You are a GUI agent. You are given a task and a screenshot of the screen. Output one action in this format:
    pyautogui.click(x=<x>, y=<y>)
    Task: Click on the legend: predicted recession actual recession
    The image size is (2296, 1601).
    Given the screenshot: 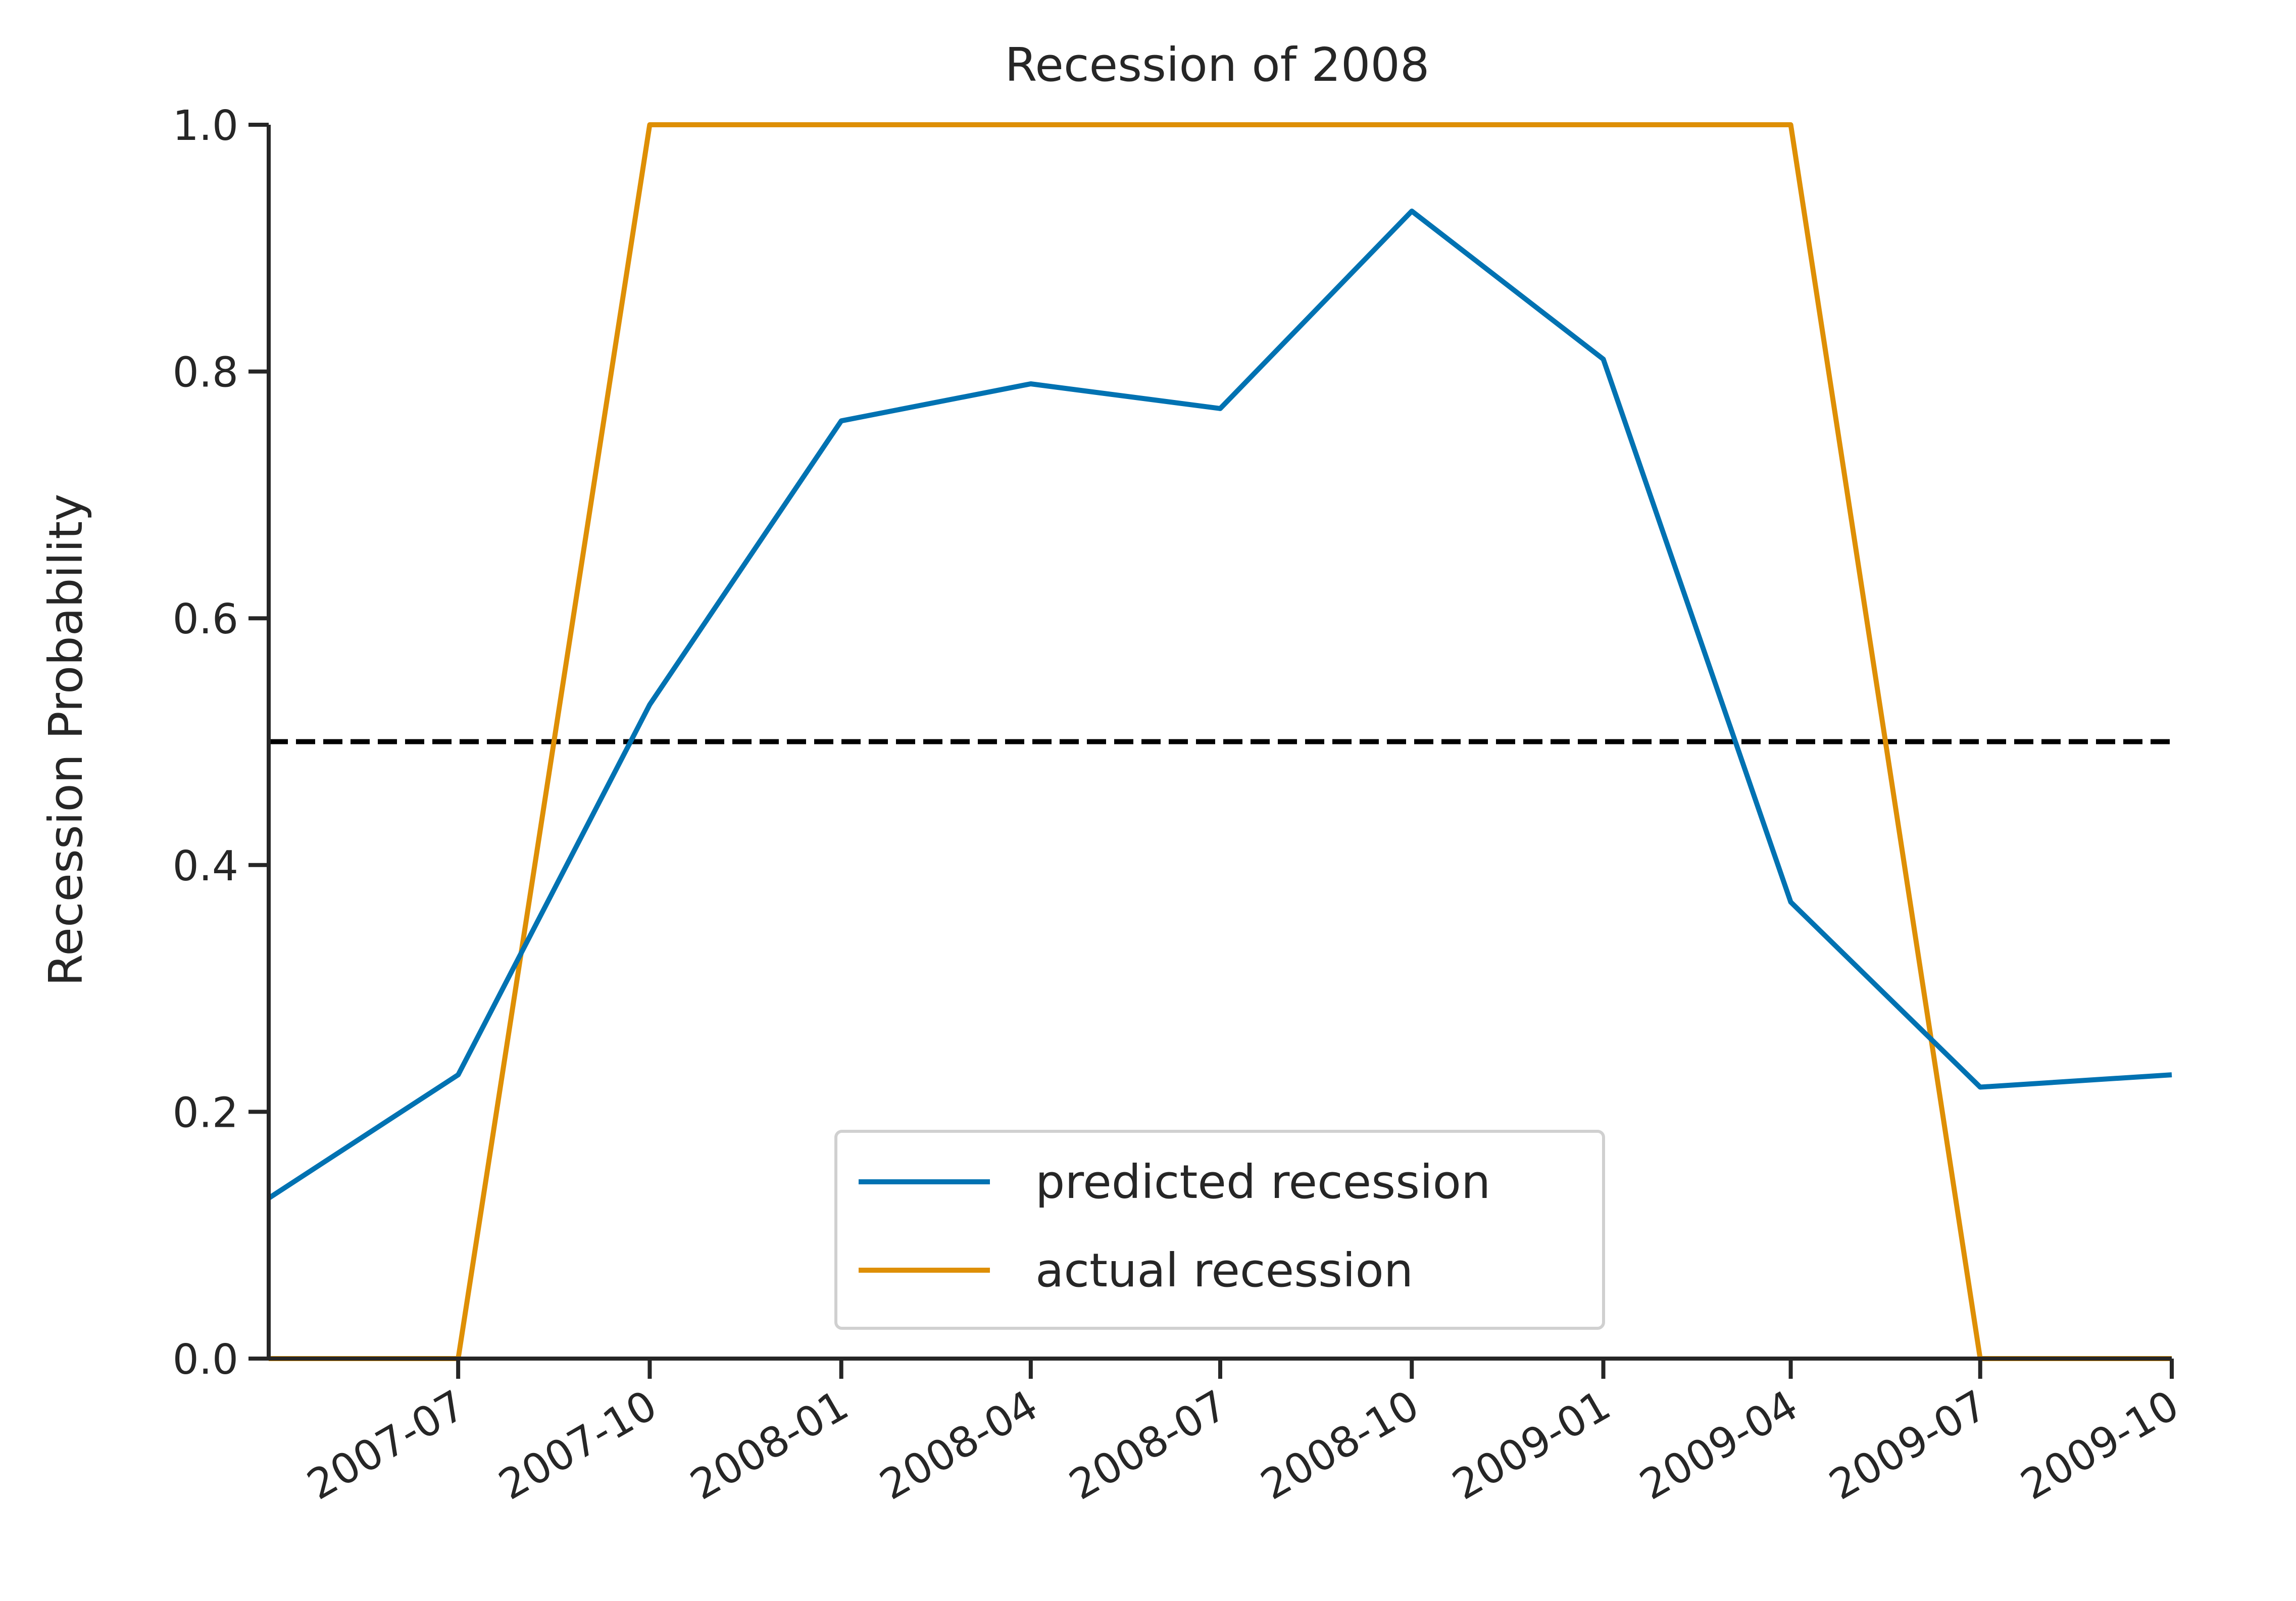 What is the action you would take?
    pyautogui.click(x=1220, y=1230)
    